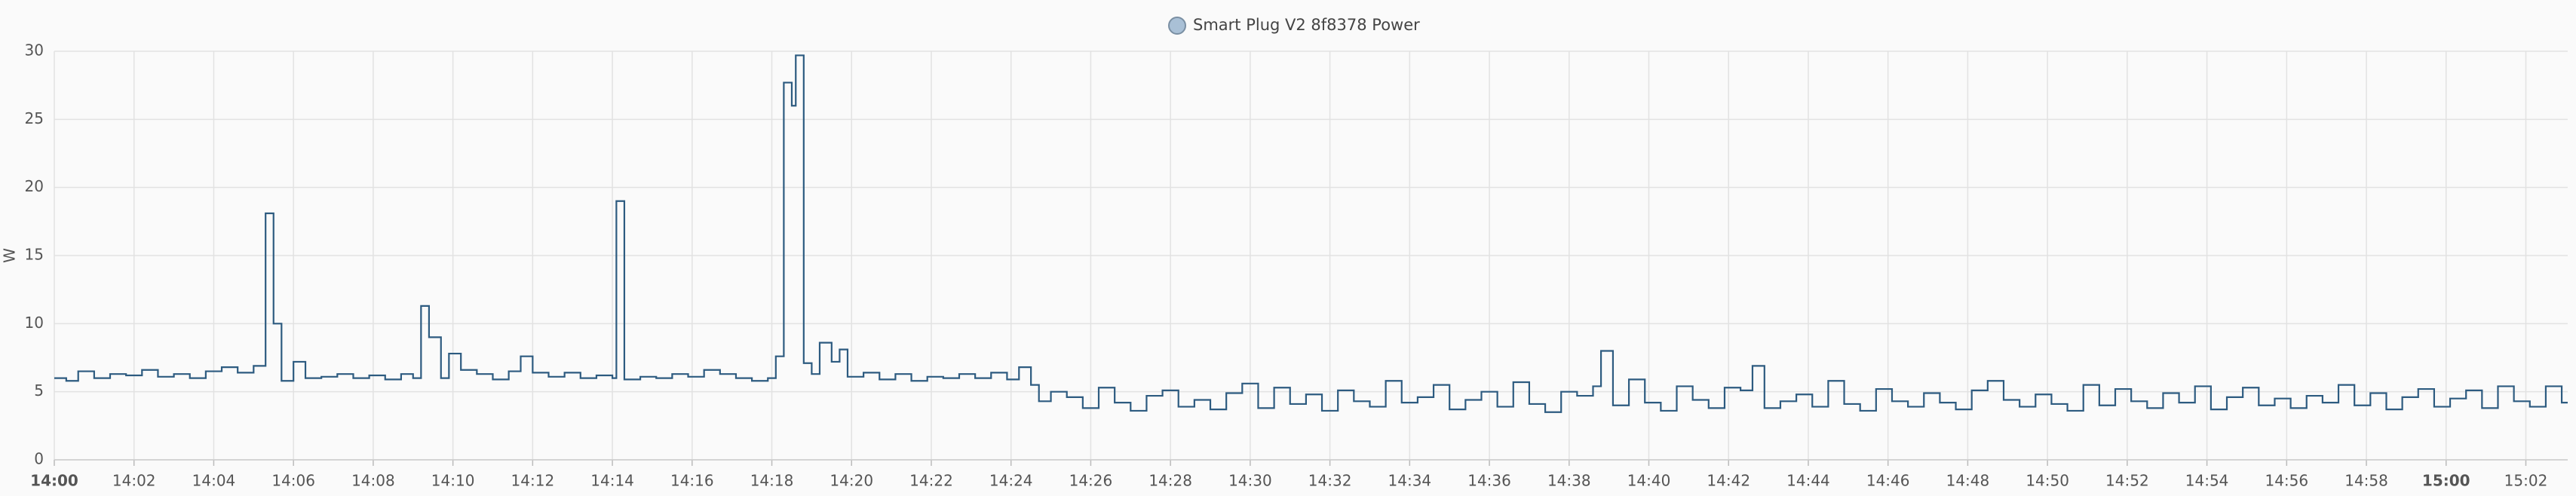 This screenshot has width=2576, height=496. What do you see at coordinates (34, 323) in the screenshot?
I see `y-tick-label: 10` at bounding box center [34, 323].